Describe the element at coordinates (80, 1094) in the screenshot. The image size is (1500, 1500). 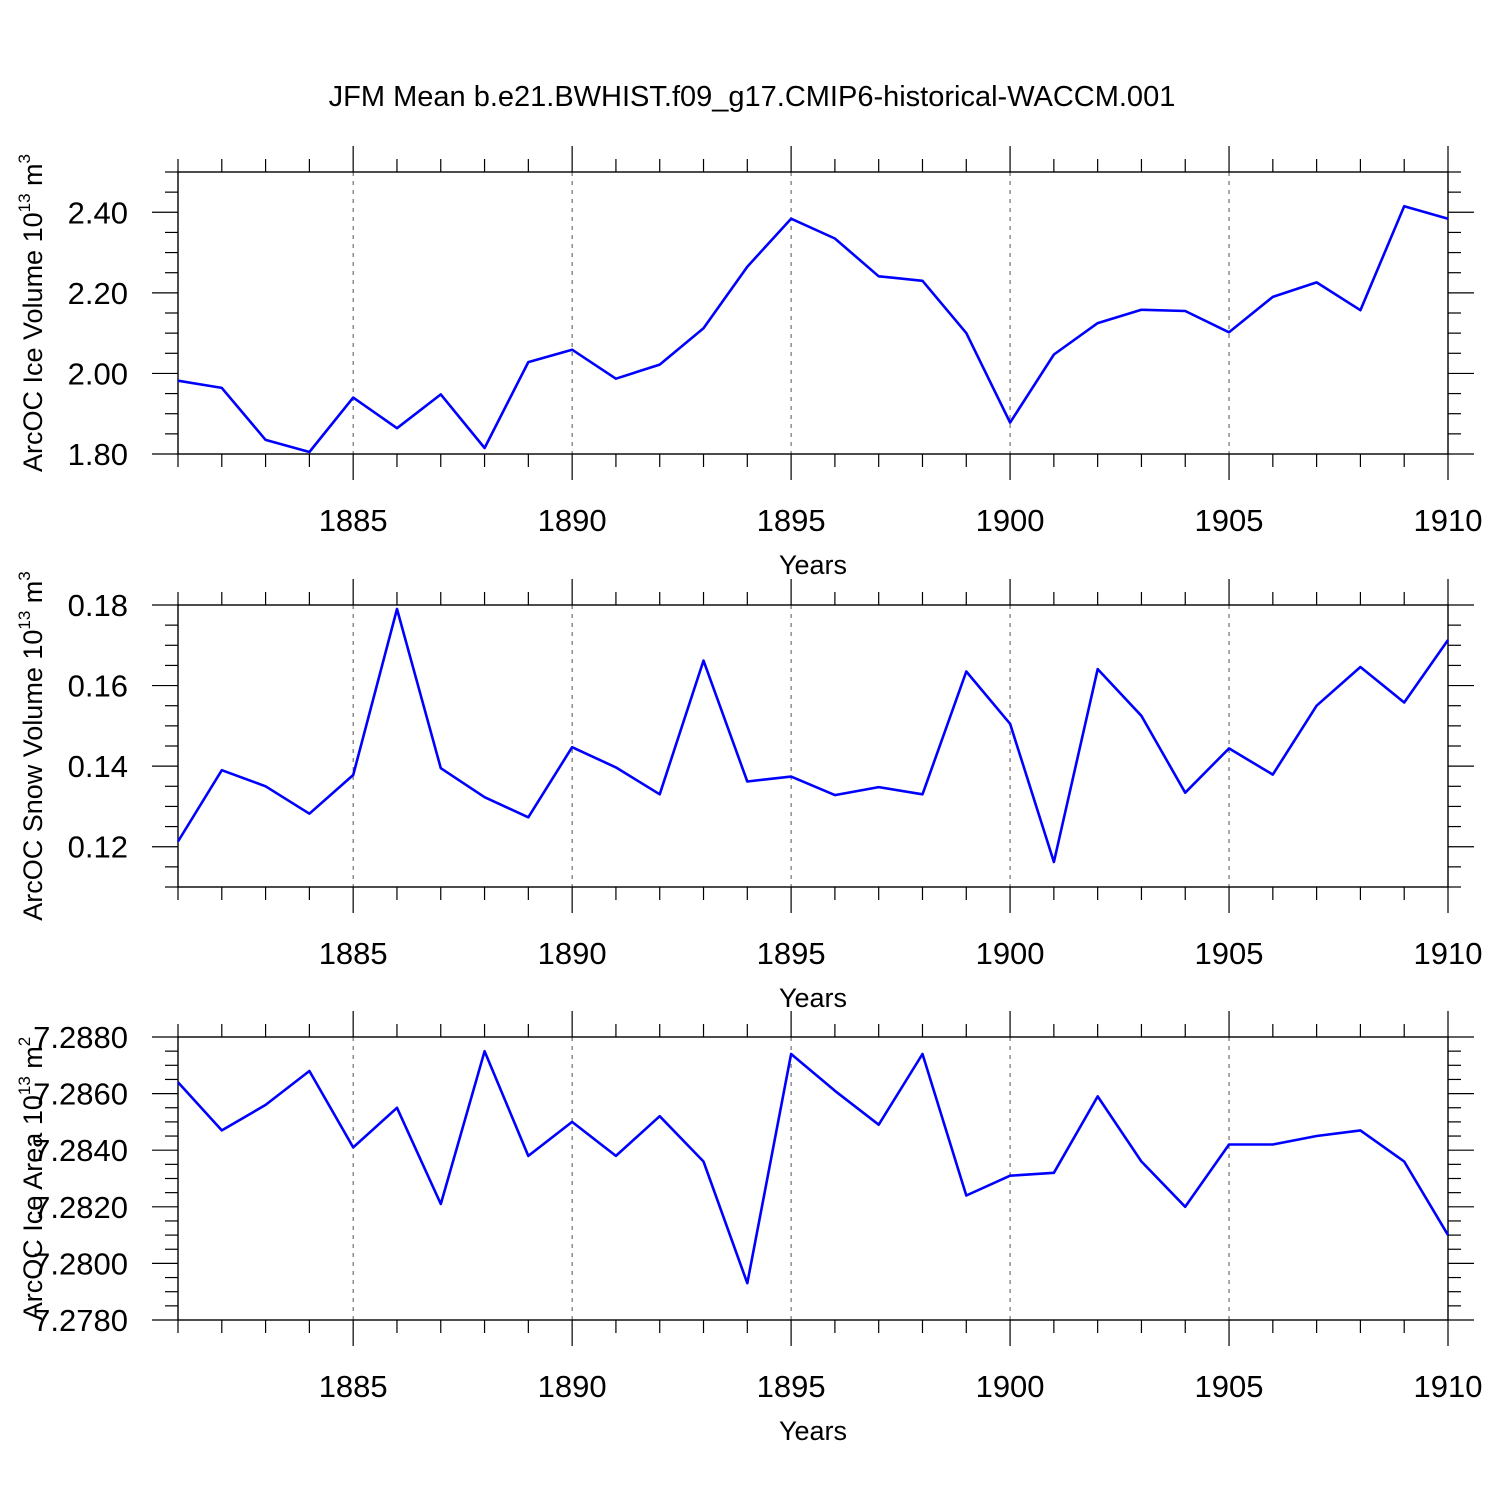
I see `y-tick-label: 7.2860` at that location.